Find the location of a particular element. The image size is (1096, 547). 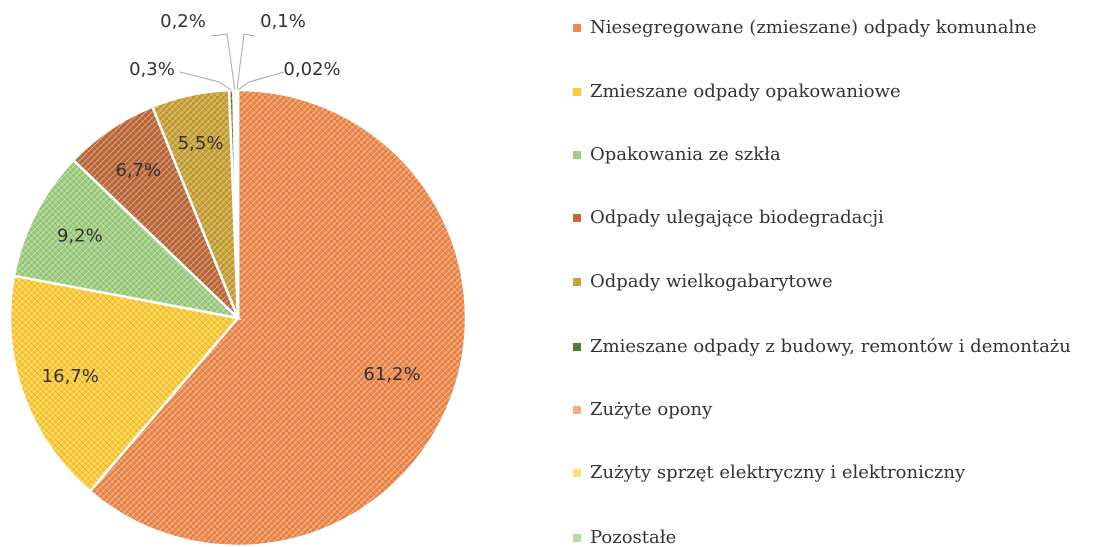

legend-item: Opakowania ze szkła is located at coordinates (833, 155).